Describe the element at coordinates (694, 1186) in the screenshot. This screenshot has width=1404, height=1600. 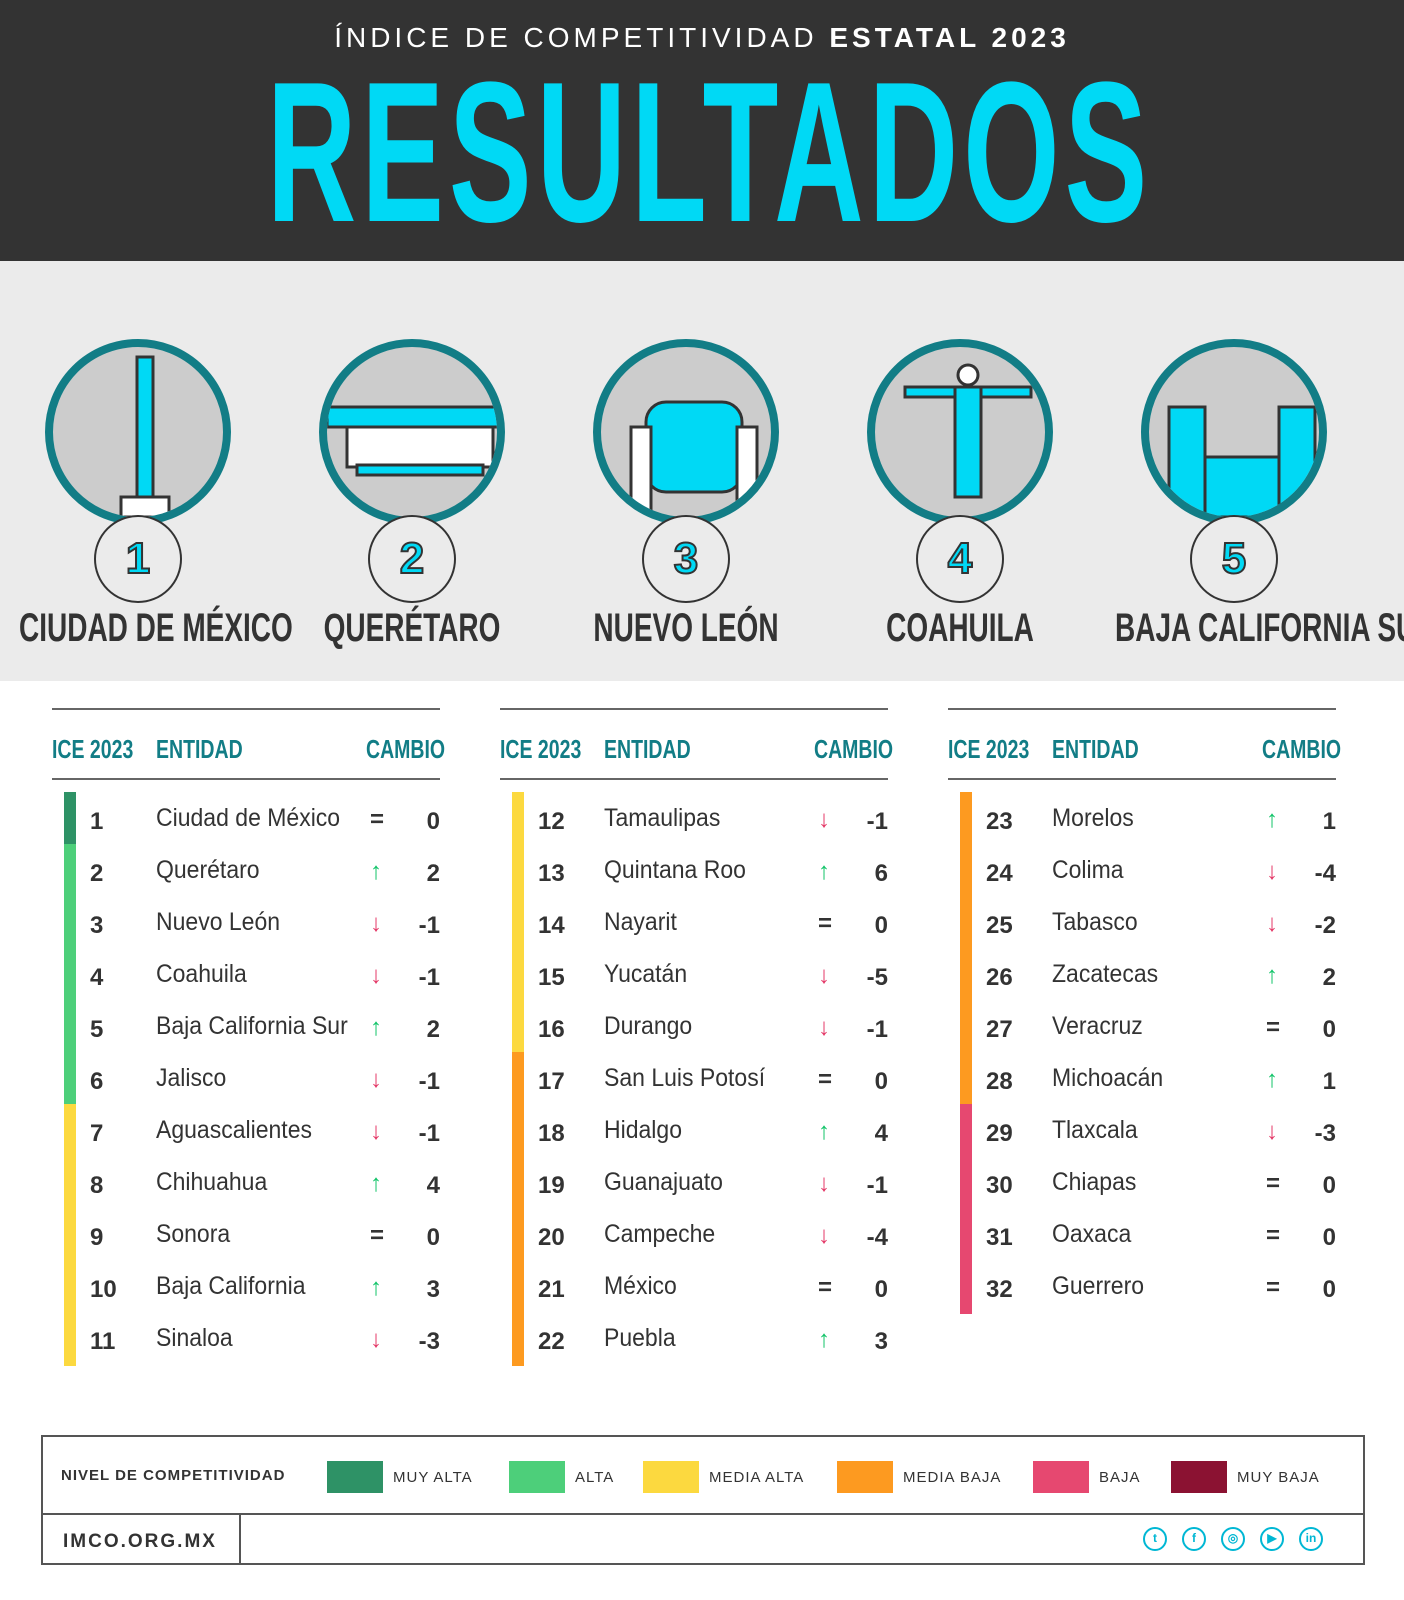
I see `table-row: 19 Guanajuato ↓ -1` at that location.